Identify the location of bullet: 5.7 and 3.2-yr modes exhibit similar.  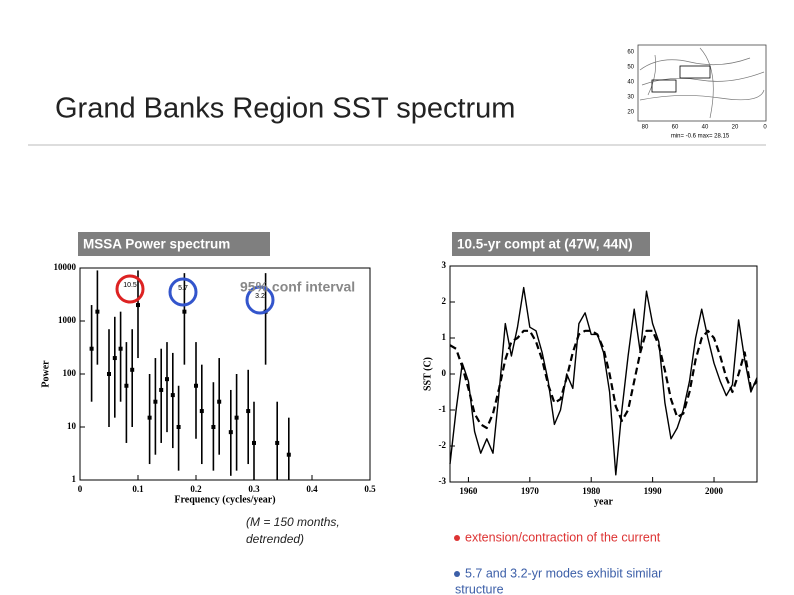
(563, 573).